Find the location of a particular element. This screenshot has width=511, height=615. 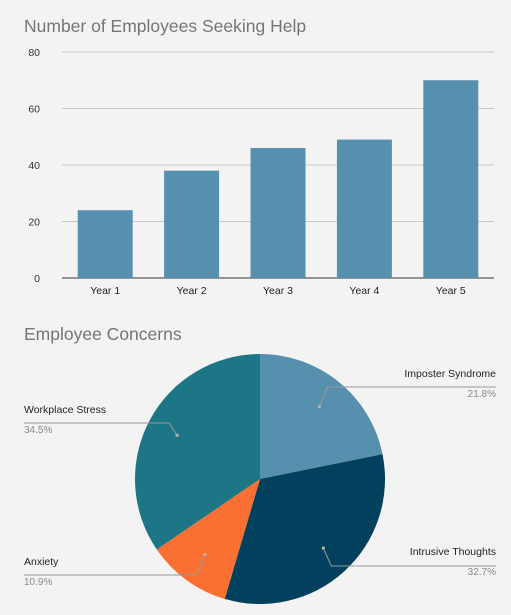

slice-label: Workplace Stress is located at coordinates (65, 410).